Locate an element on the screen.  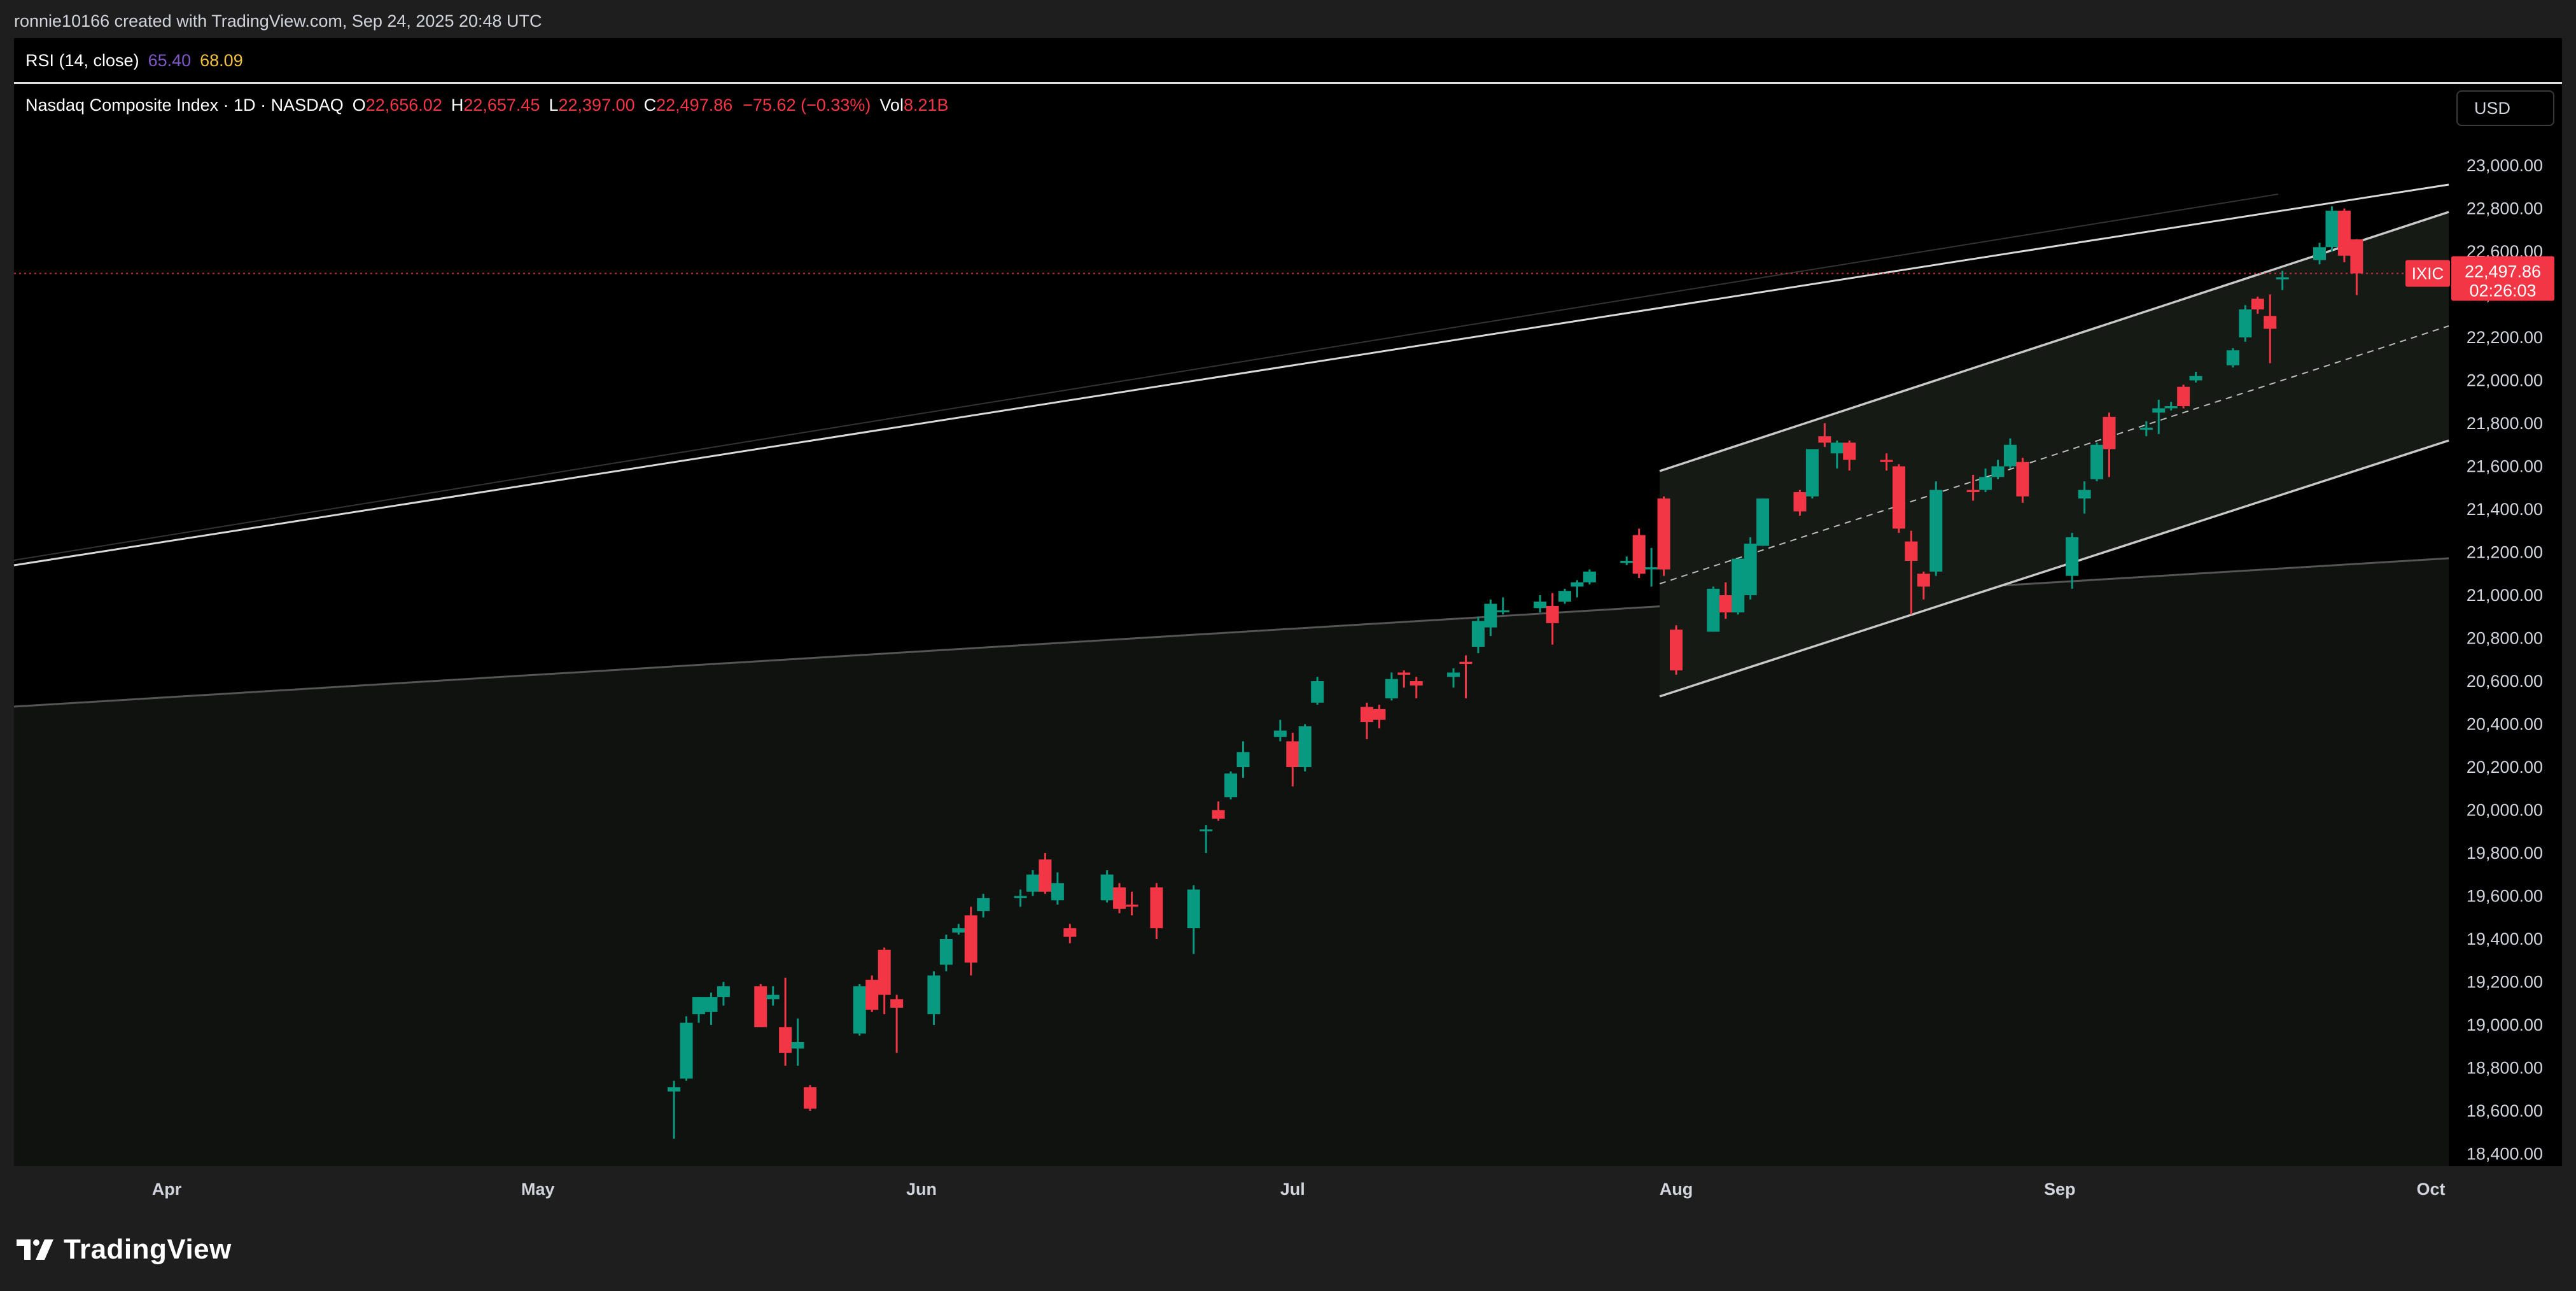
symbol-title: Nasdaq Composite Index · 1D · NASDAQ is located at coordinates (184, 105).